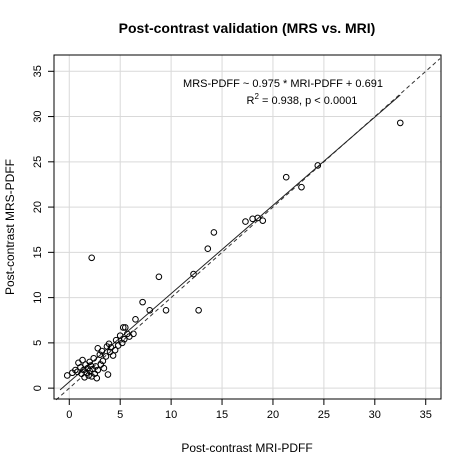  I want to click on x-tick-label: 0, so click(69, 415).